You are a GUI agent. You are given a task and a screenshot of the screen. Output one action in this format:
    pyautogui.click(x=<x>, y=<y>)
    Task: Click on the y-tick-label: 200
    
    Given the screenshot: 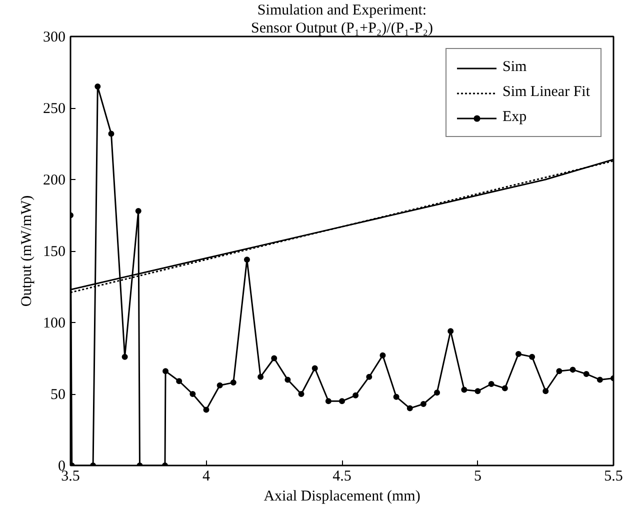 What is the action you would take?
    pyautogui.click(x=54, y=180)
    